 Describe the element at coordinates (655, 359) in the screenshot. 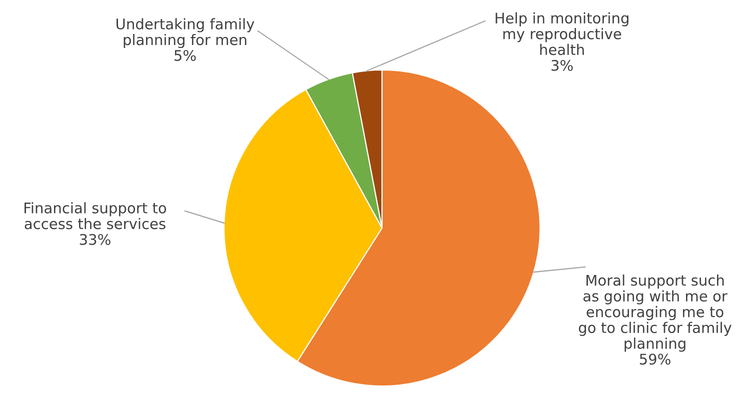

I see `data-label: 59%` at that location.